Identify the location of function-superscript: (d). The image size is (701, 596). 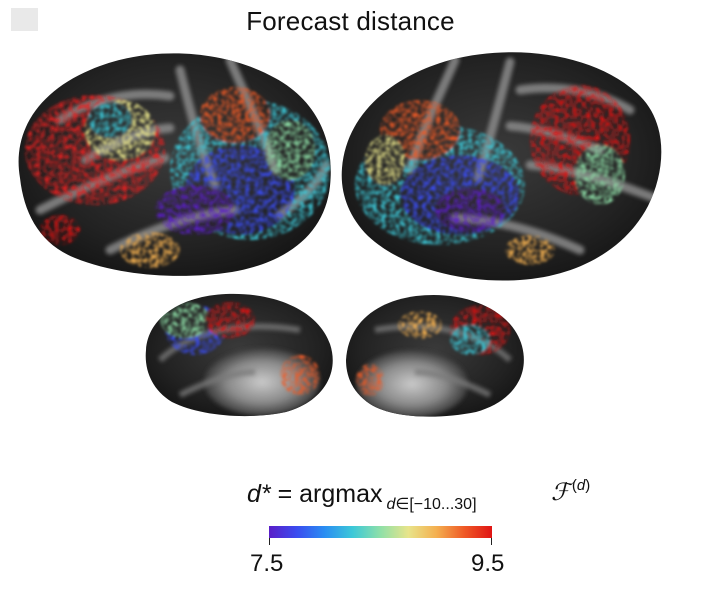
(581, 485).